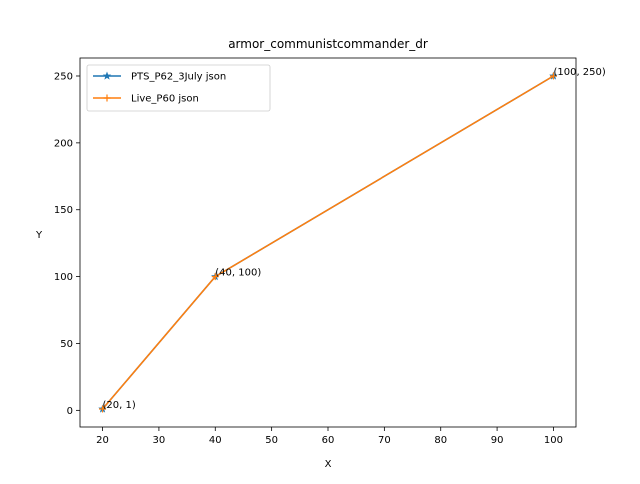  Describe the element at coordinates (497, 440) in the screenshot. I see `x-tick-label: 90` at that location.